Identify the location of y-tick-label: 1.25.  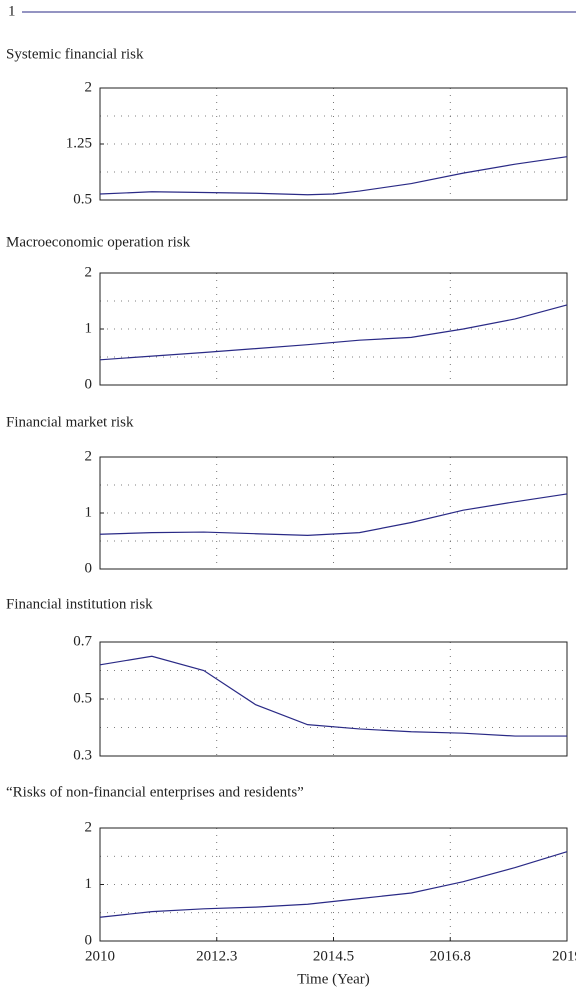
(79, 143).